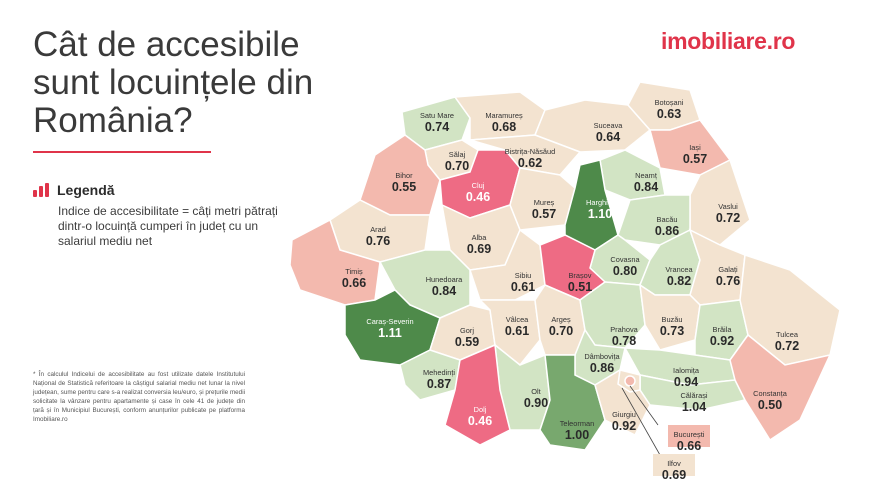 This screenshot has height=489, width=870. Describe the element at coordinates (667, 231) in the screenshot. I see `county-value-bacau: 0.86` at that location.